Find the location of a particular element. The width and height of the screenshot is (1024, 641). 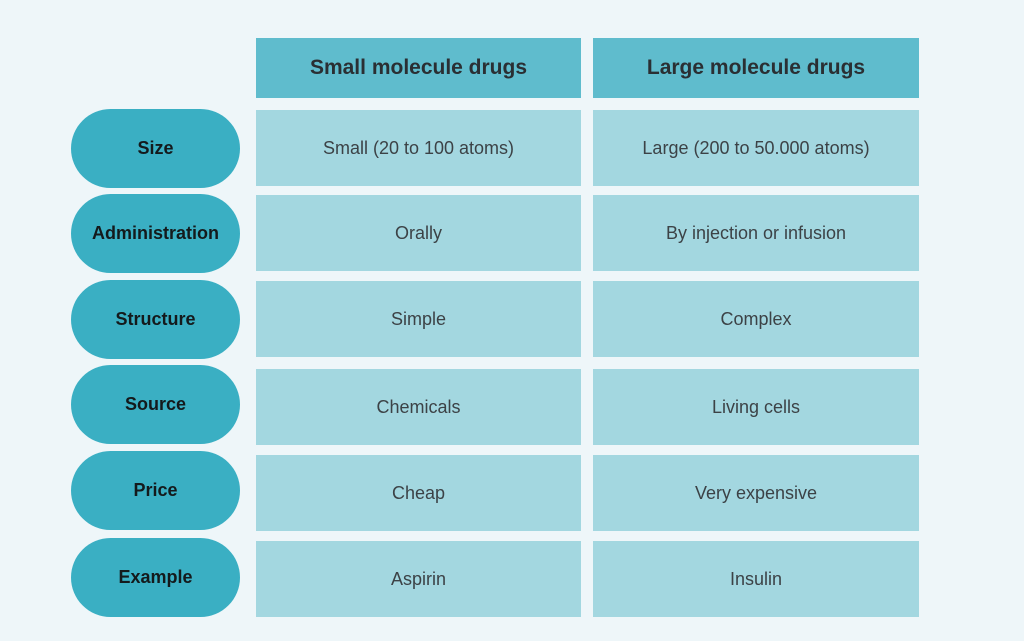

row-label-structure: Structure is located at coordinates (155, 319).